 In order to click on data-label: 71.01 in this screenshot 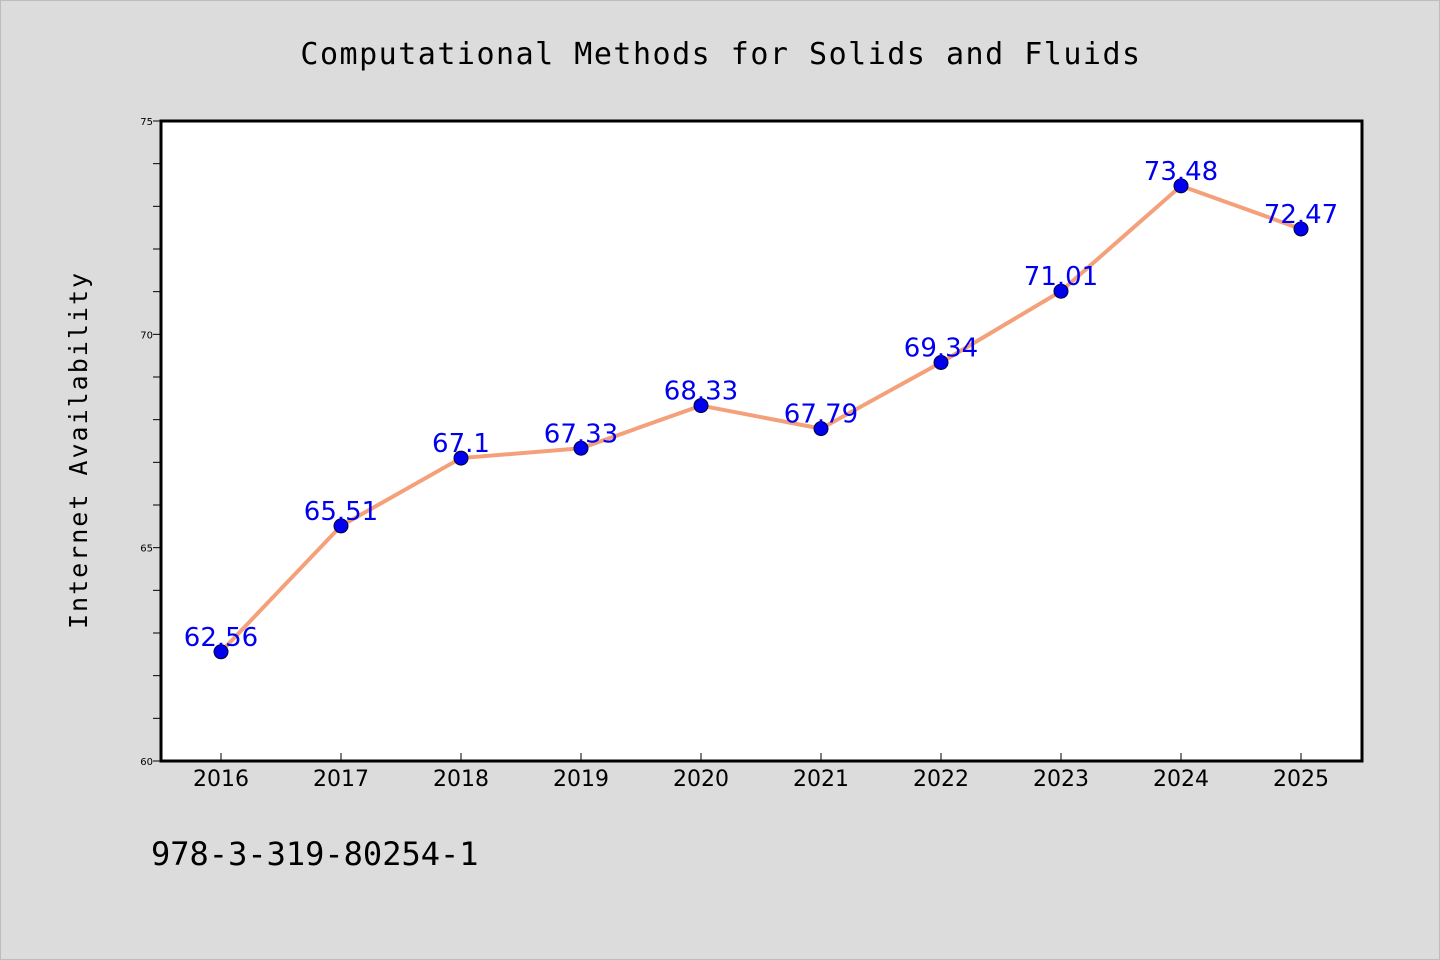, I will do `click(1061, 277)`.